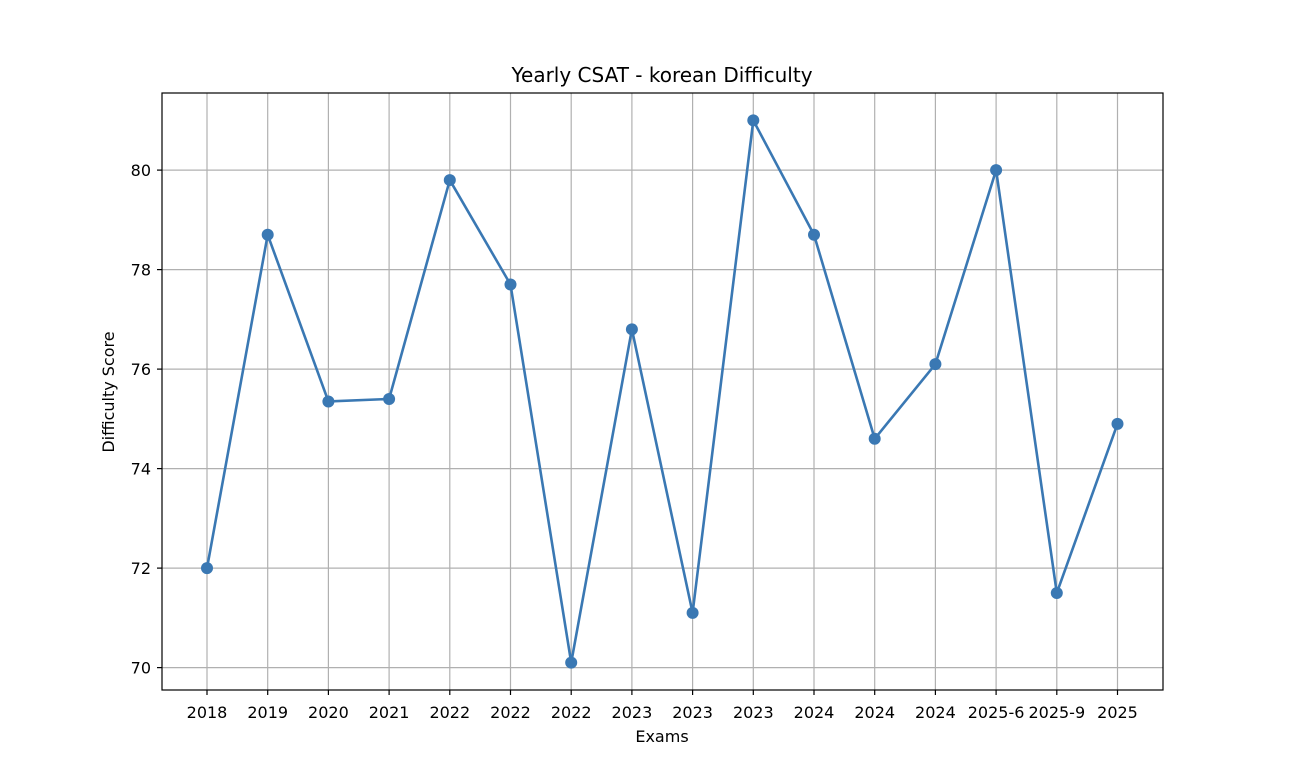  What do you see at coordinates (389, 712) in the screenshot?
I see `x-tick-label: 2021` at bounding box center [389, 712].